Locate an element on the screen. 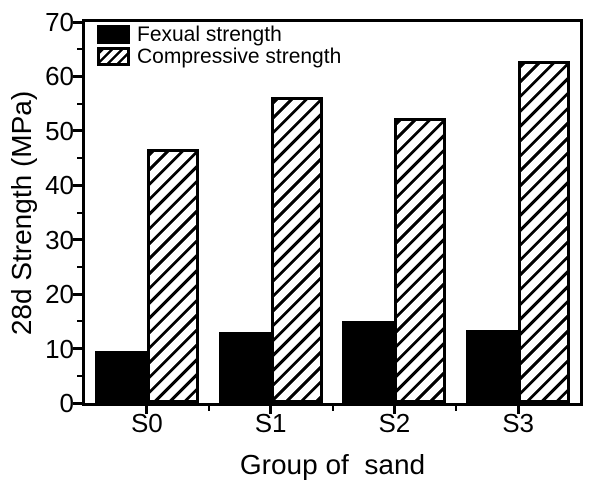  x-axis-title: Group of sand is located at coordinates (332, 464).